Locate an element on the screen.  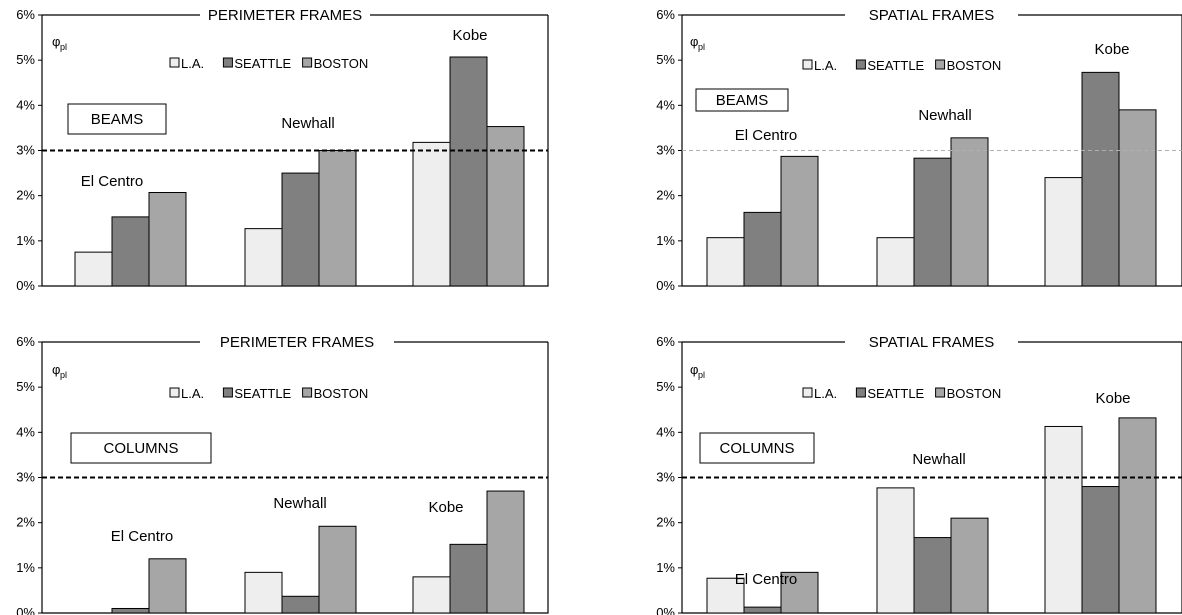
bar-la-kobe is located at coordinates (431, 214).